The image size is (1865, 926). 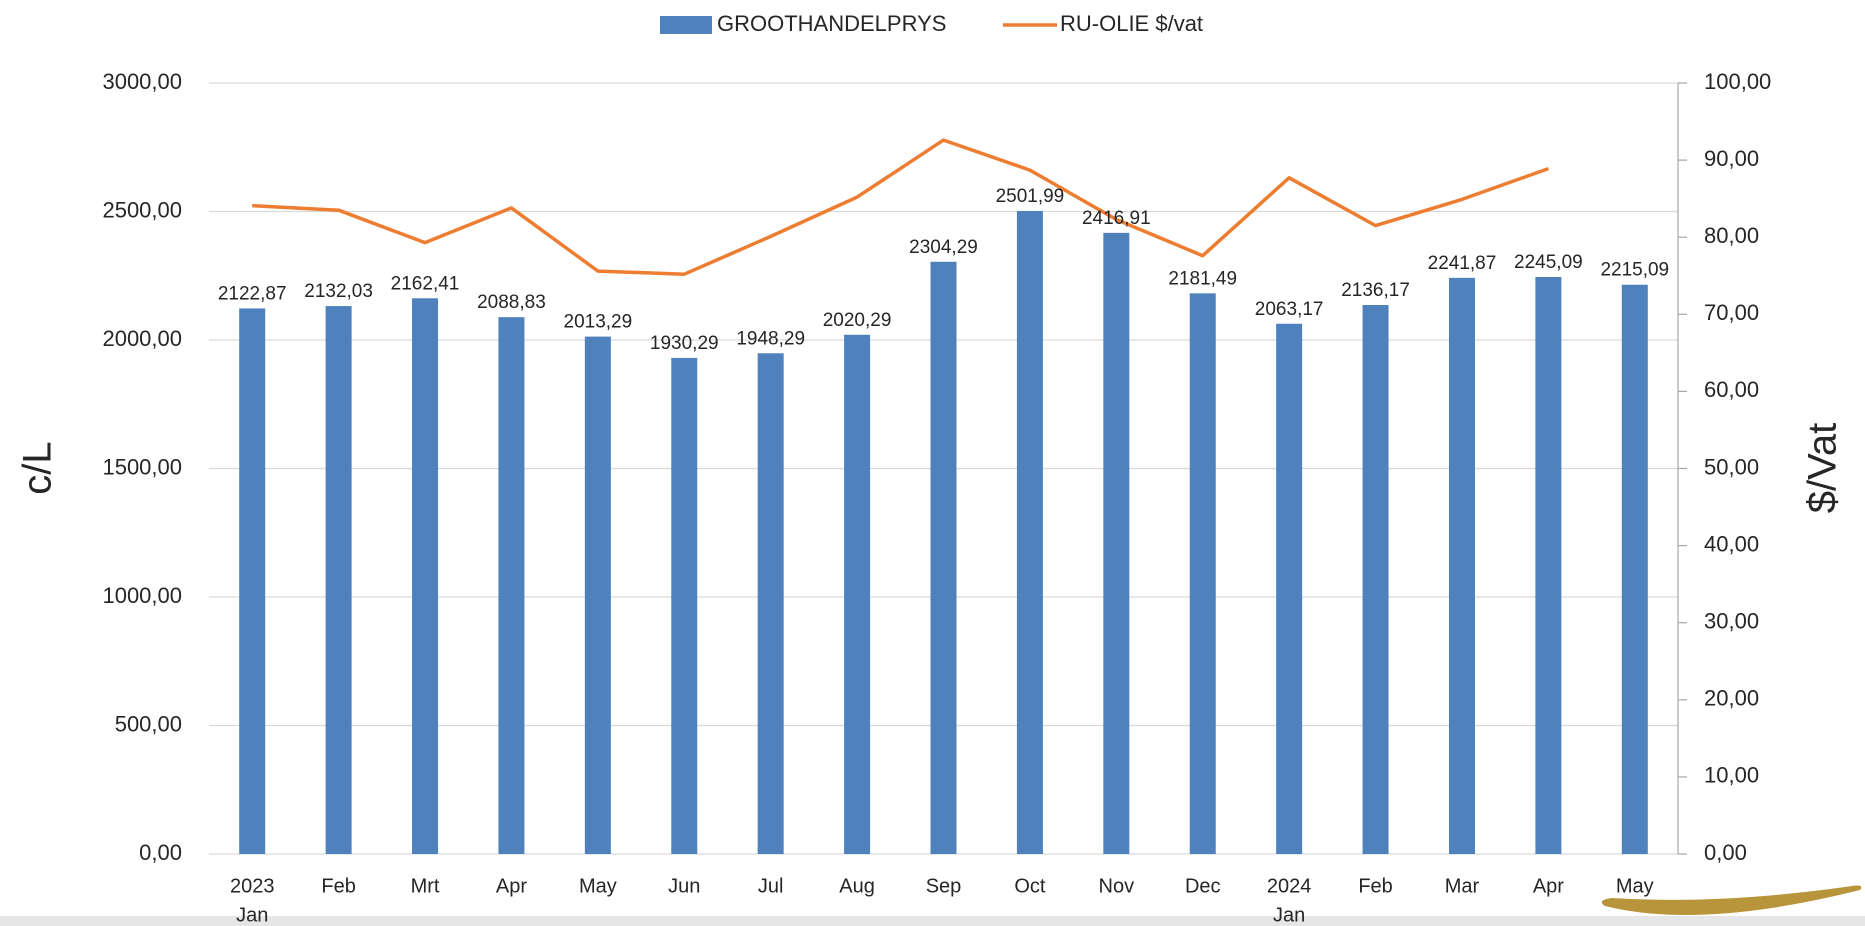 What do you see at coordinates (1737, 81) in the screenshot?
I see `y2-tick-label: 100,00` at bounding box center [1737, 81].